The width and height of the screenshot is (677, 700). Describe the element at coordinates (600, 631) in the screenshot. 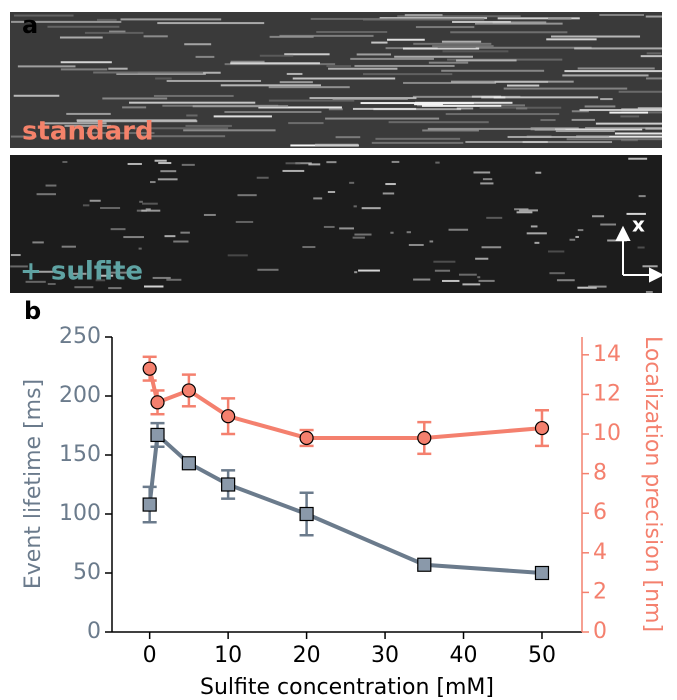

I see `y2-tick-label: 0` at that location.